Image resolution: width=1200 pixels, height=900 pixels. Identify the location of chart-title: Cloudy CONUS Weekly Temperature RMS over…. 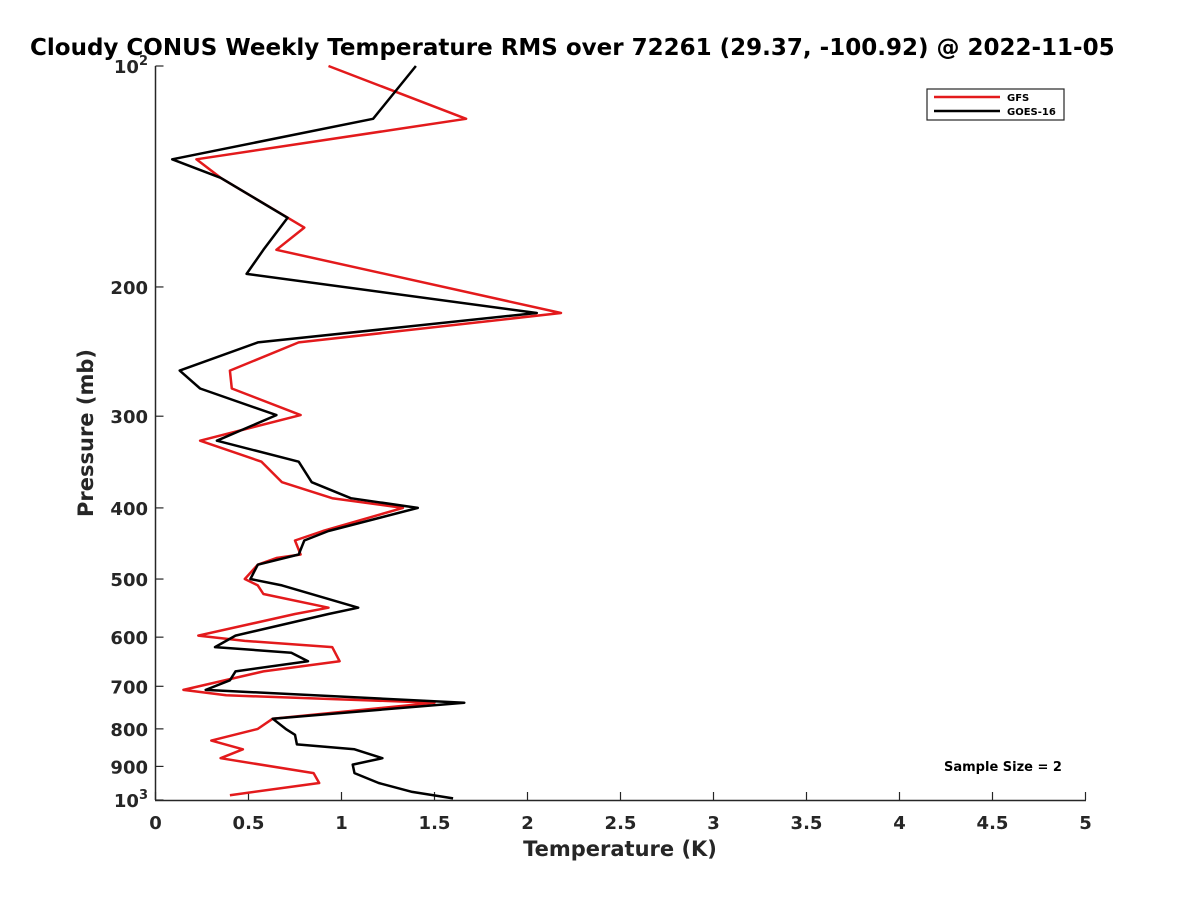
(572, 48).